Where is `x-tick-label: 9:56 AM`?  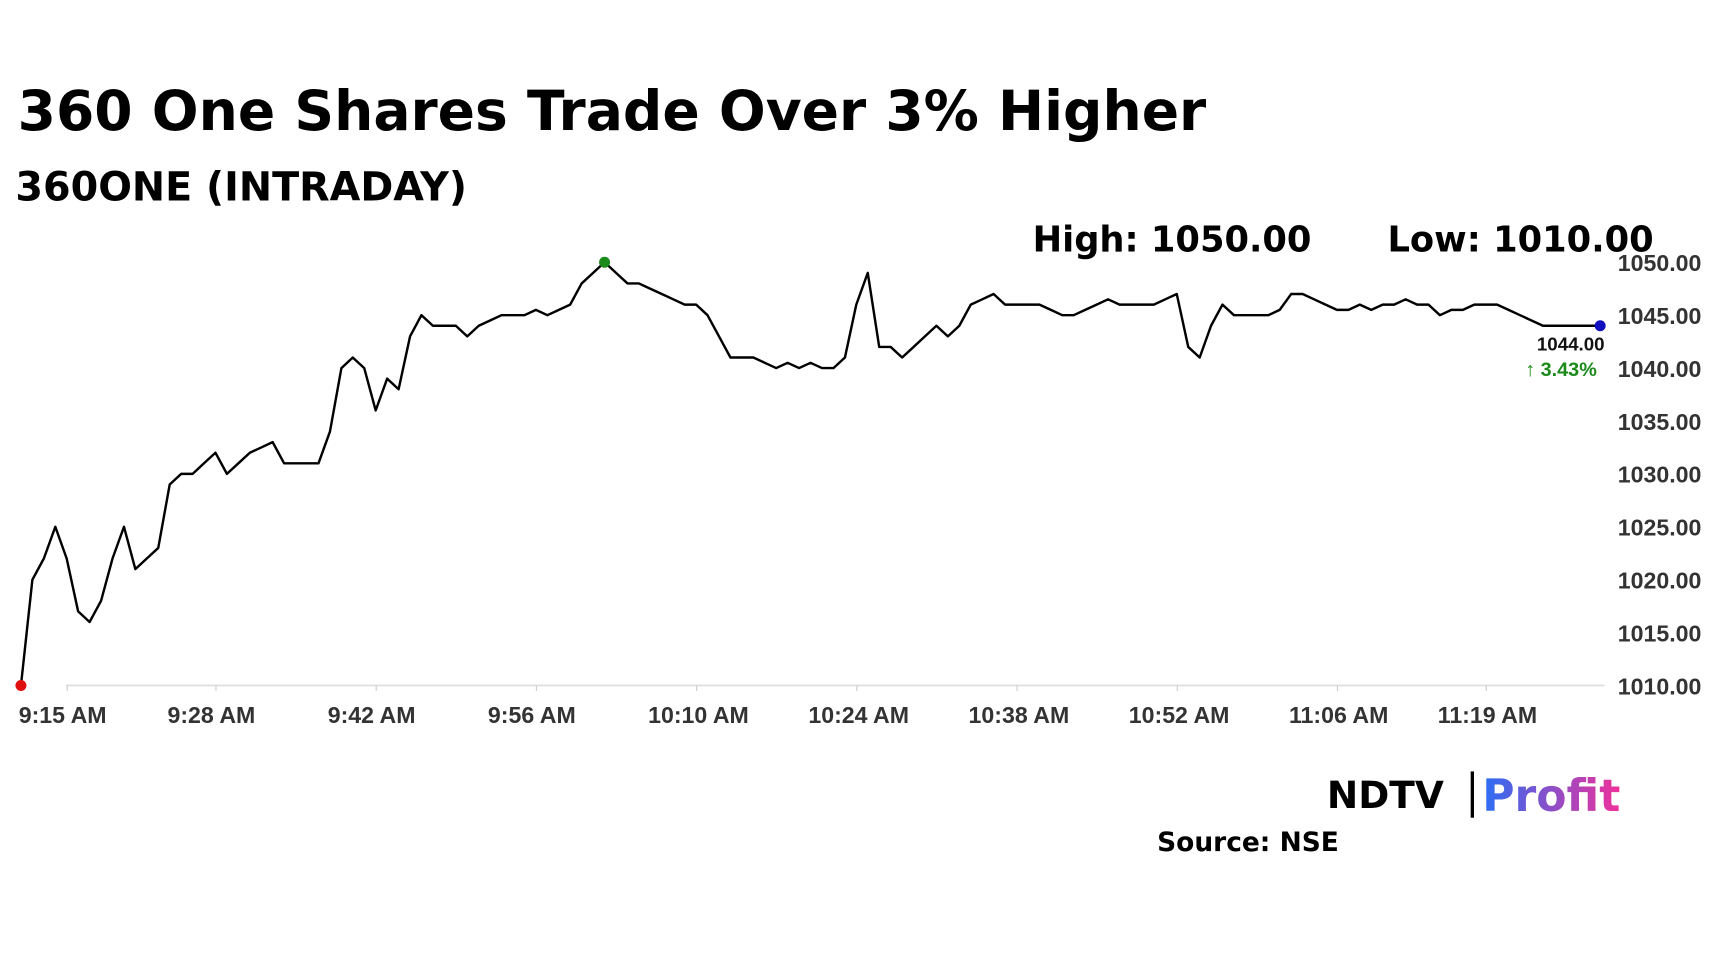 x-tick-label: 9:56 AM is located at coordinates (532, 715).